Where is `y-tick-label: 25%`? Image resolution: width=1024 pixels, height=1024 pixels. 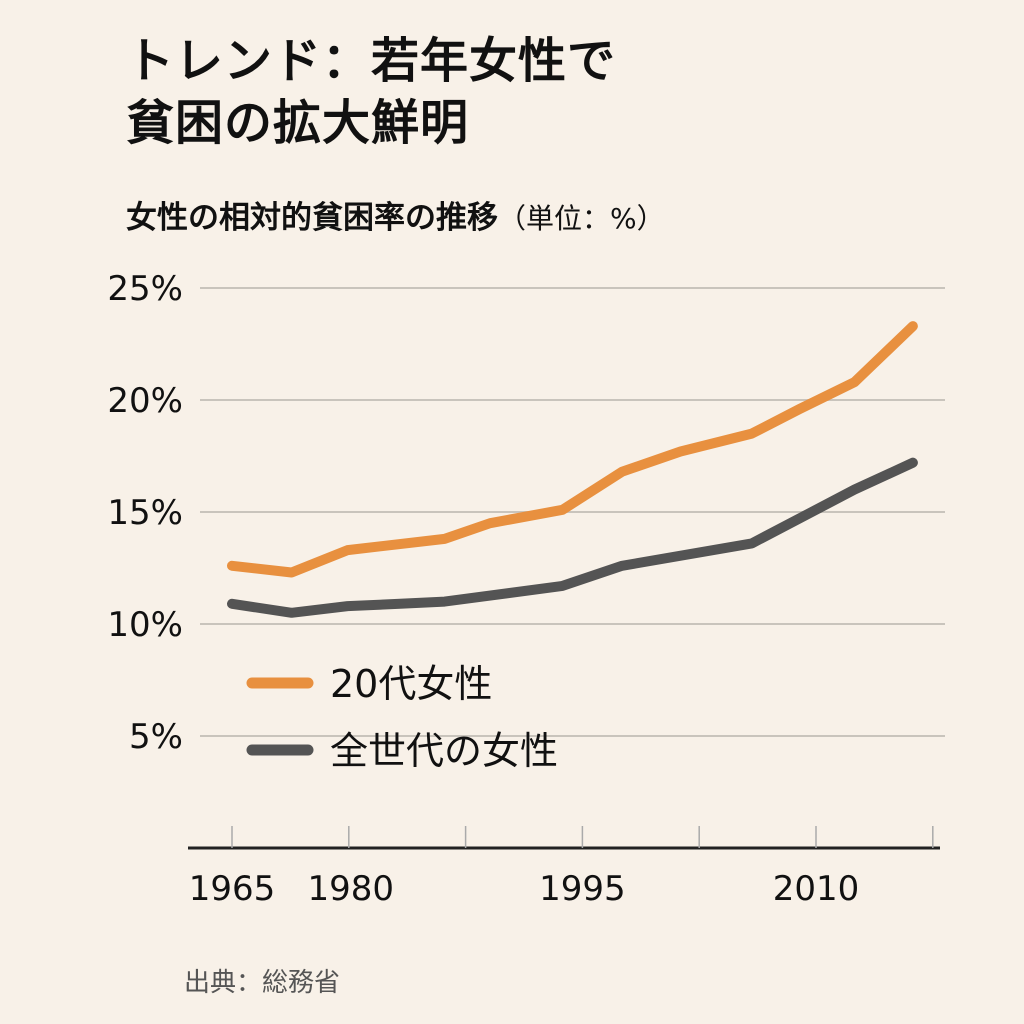
y-tick-label: 25% is located at coordinates (145, 289).